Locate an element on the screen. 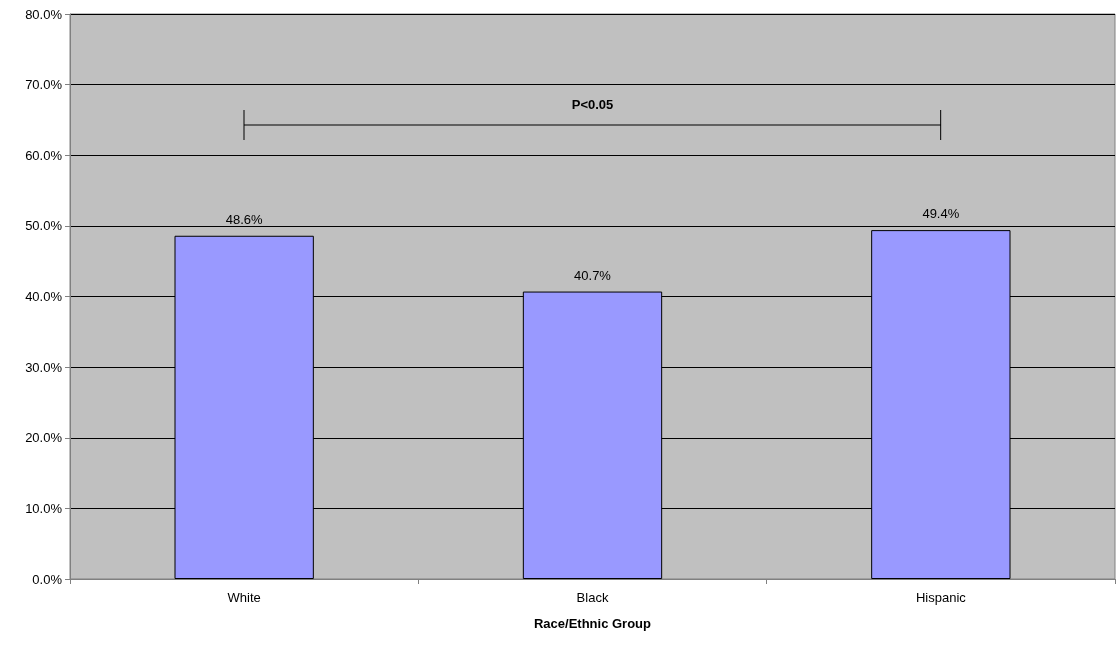 This screenshot has width=1117, height=648. y-tick-label: 30.0% is located at coordinates (44, 367).